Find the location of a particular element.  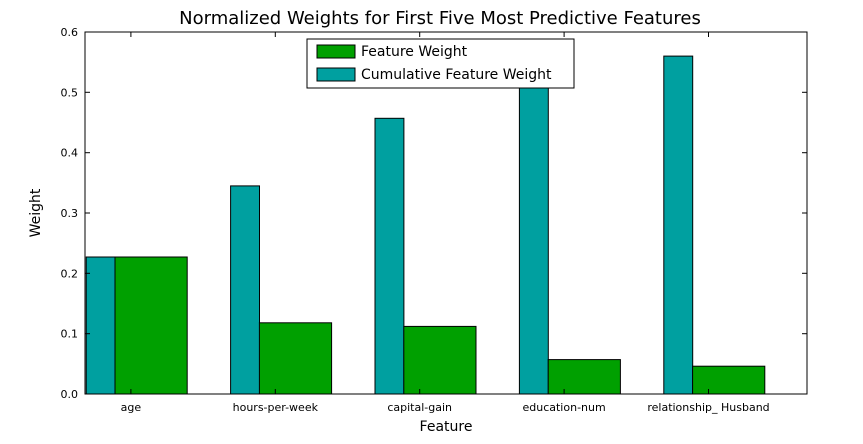

bar-feature-relationship-husband is located at coordinates (729, 380).